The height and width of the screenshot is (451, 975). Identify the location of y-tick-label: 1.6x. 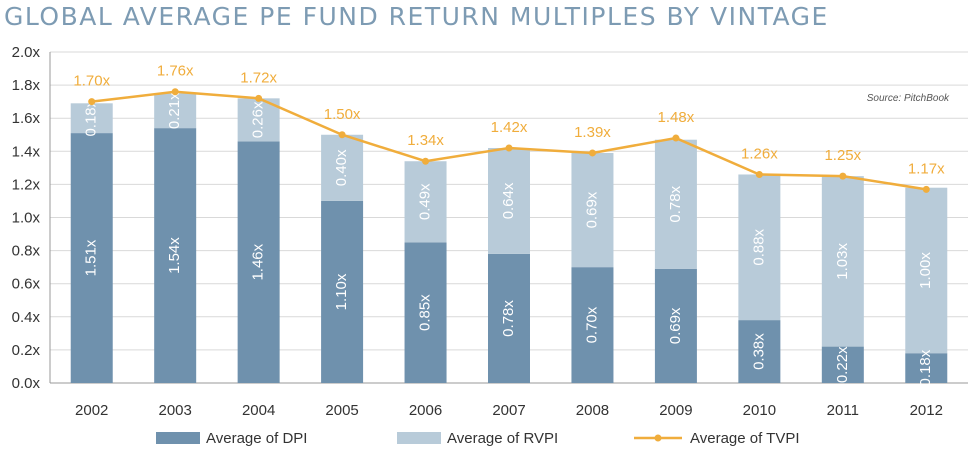
(26, 118).